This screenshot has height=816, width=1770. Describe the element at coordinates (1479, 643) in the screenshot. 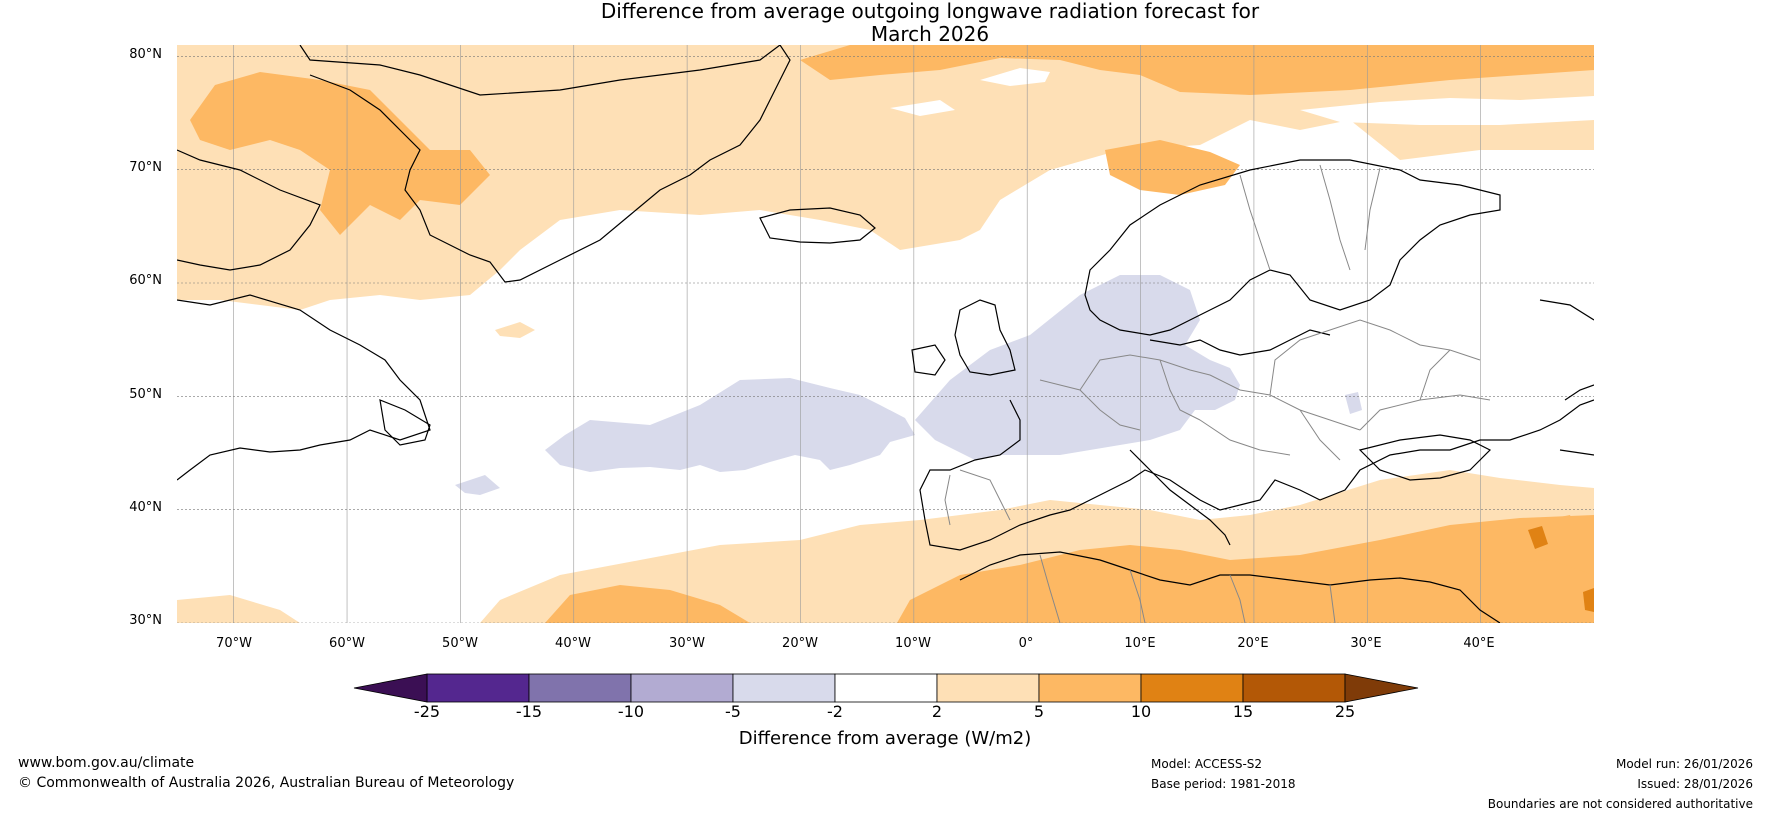

I see `longitude-label: 40°E` at that location.